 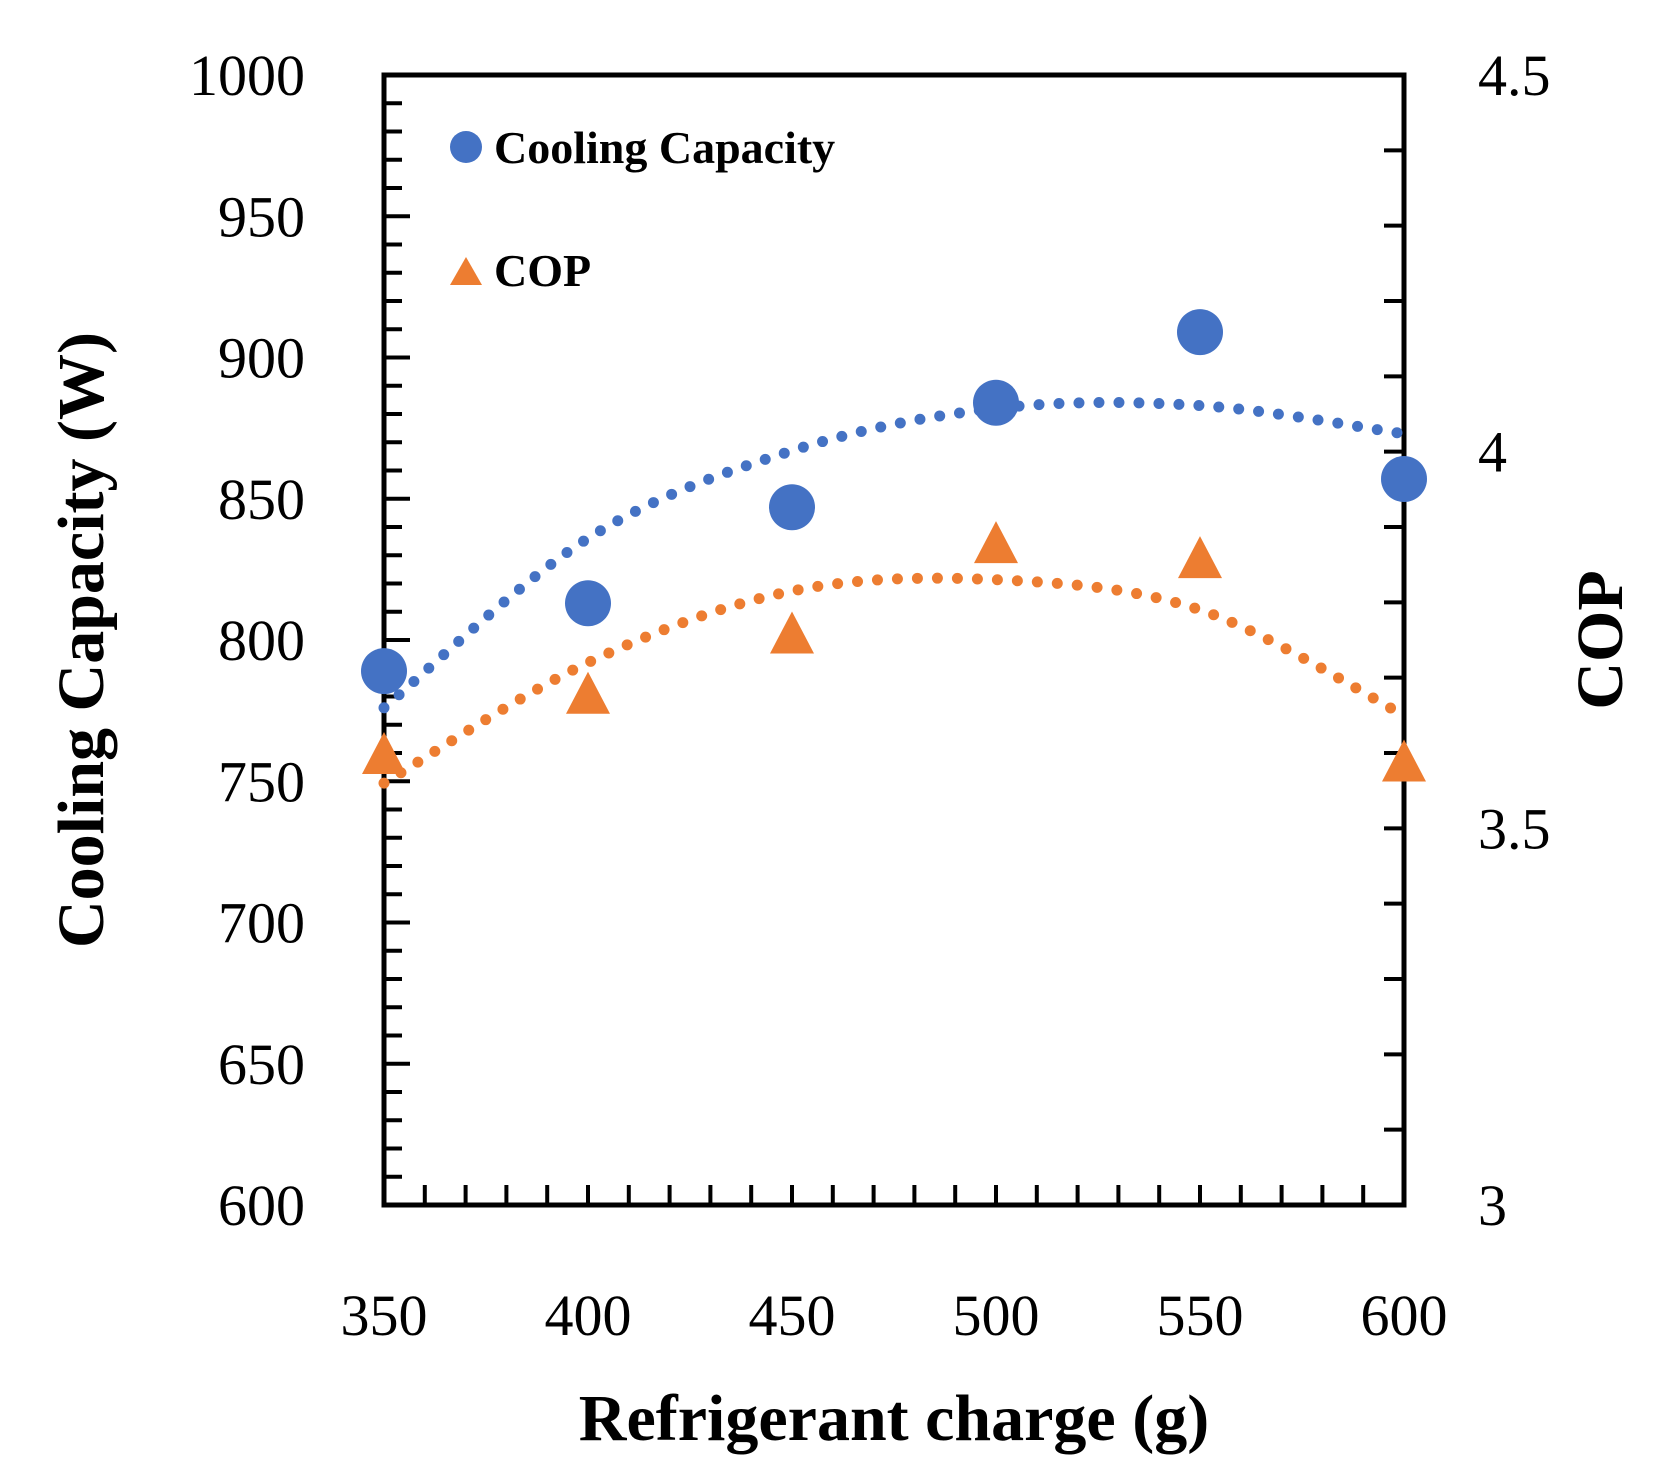 I want to click on y-tick-label: 950, so click(x=261, y=216).